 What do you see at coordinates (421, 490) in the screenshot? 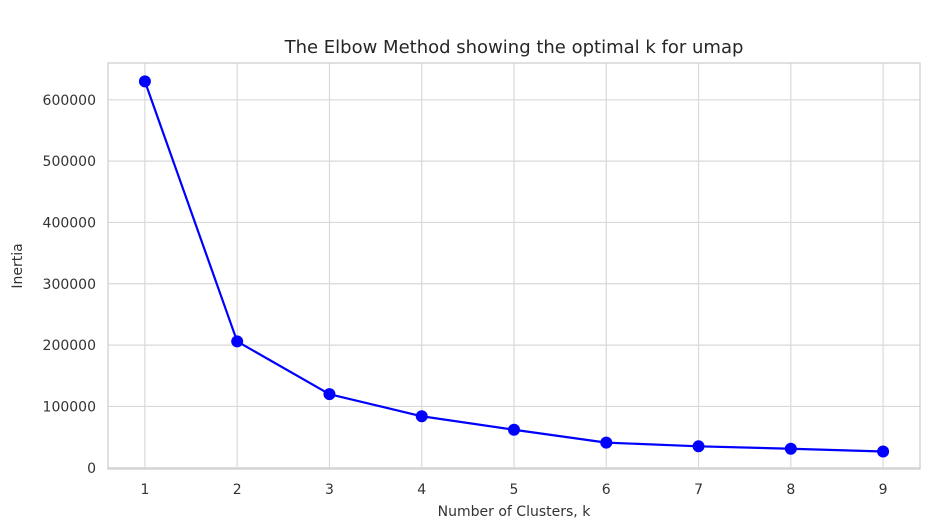
I see `x-tick-label: 4` at bounding box center [421, 490].